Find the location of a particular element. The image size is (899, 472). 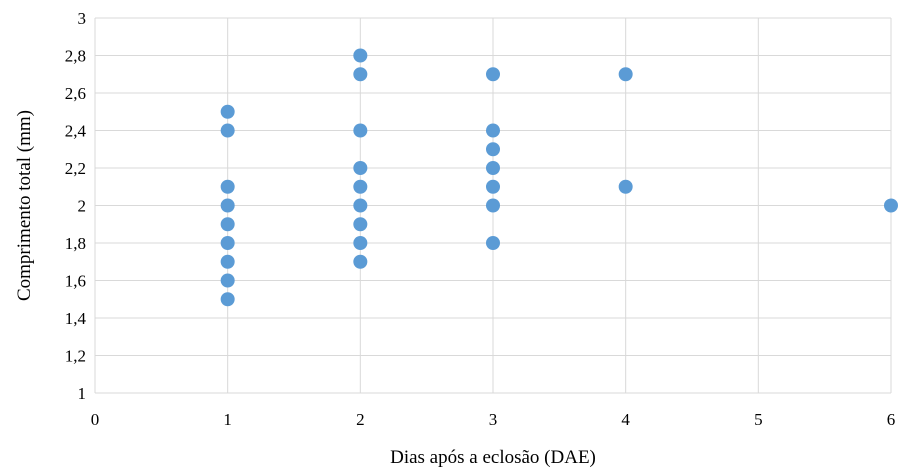

y-tick-label: 3 is located at coordinates (82, 18).